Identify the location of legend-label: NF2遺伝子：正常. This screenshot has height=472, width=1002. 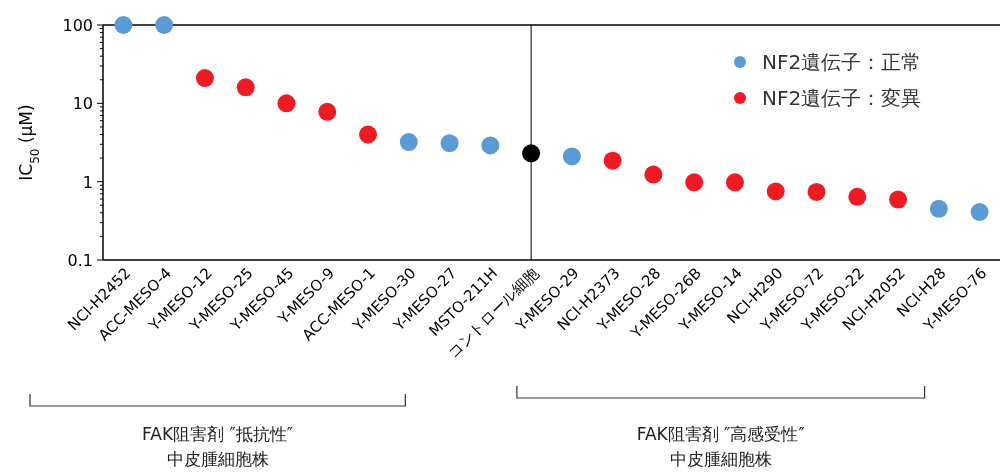
(842, 62).